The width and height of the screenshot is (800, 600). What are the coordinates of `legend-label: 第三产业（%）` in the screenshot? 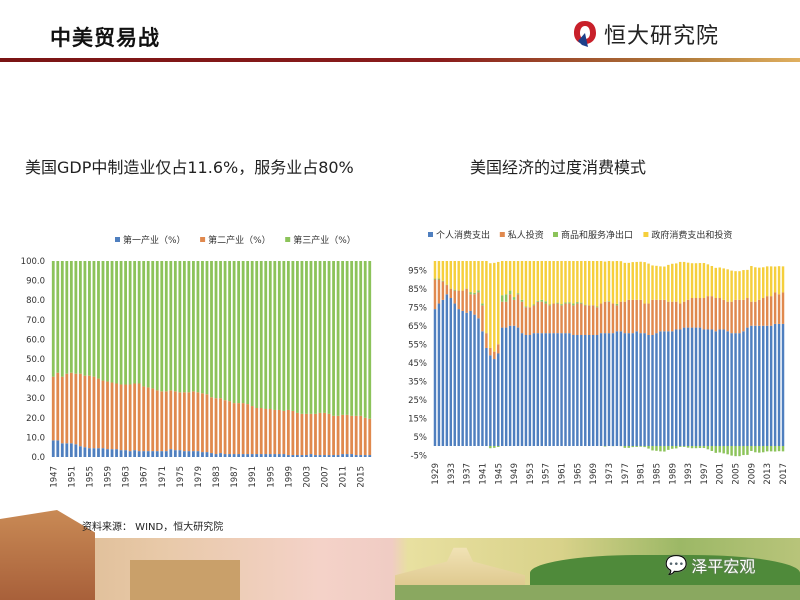 It's located at (324, 240).